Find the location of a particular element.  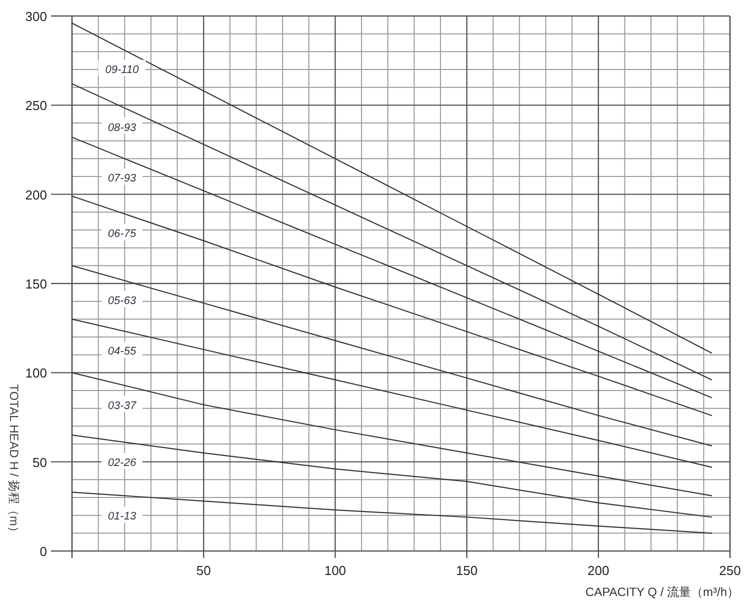

series-label: 09-110 is located at coordinates (122, 70).